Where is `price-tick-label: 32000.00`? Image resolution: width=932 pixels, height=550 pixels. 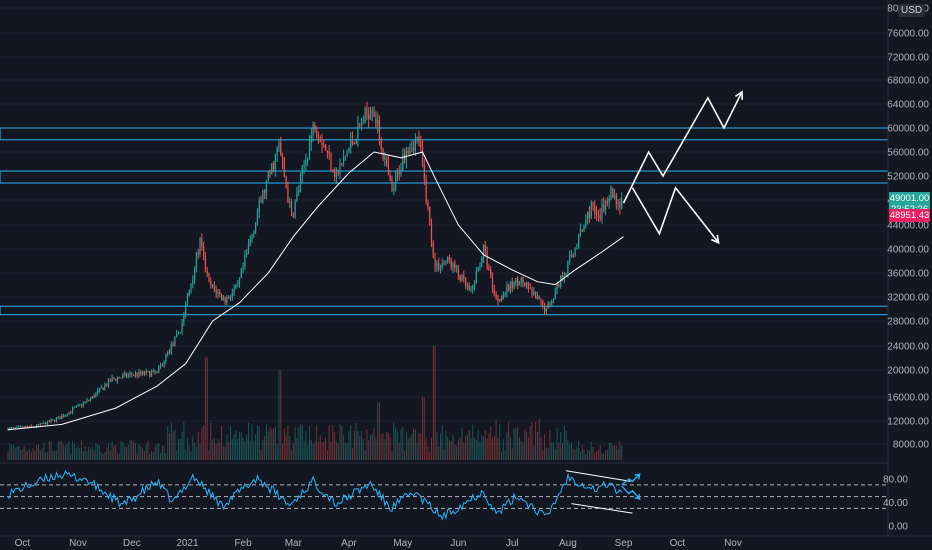 price-tick-label: 32000.00 is located at coordinates (908, 298).